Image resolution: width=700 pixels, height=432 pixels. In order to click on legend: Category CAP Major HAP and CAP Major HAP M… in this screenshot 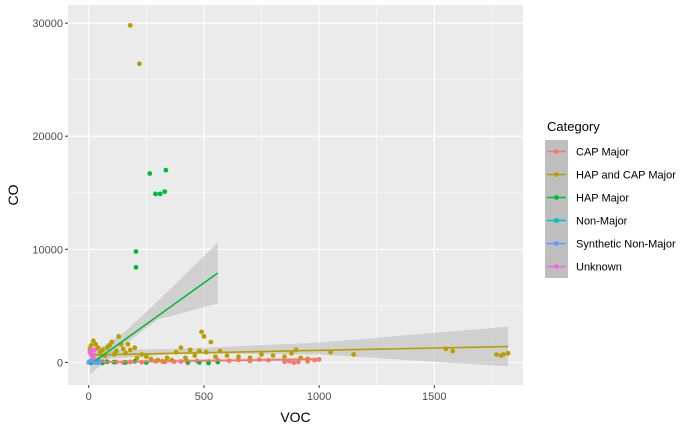, I will do `click(610, 198)`.